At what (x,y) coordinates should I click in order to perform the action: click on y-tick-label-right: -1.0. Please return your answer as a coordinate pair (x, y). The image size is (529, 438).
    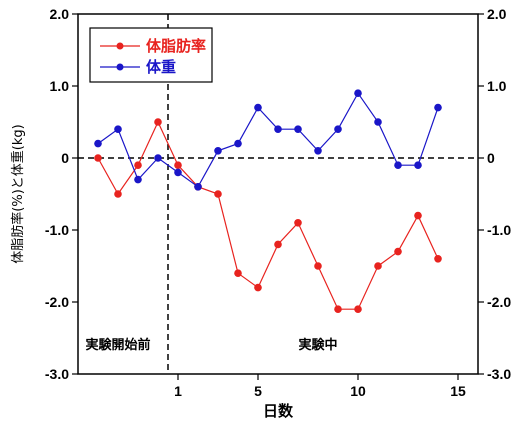
    Looking at the image, I should click on (499, 230).